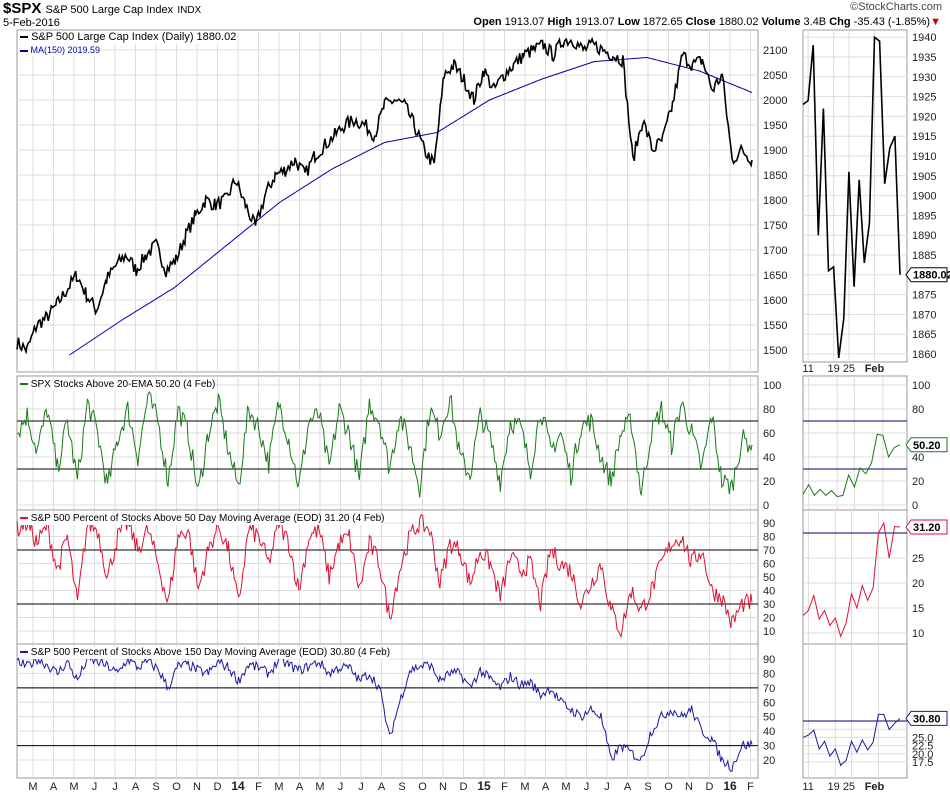 The height and width of the screenshot is (795, 950). Describe the element at coordinates (775, 201) in the screenshot. I see `y-tick-label: 1800` at that location.